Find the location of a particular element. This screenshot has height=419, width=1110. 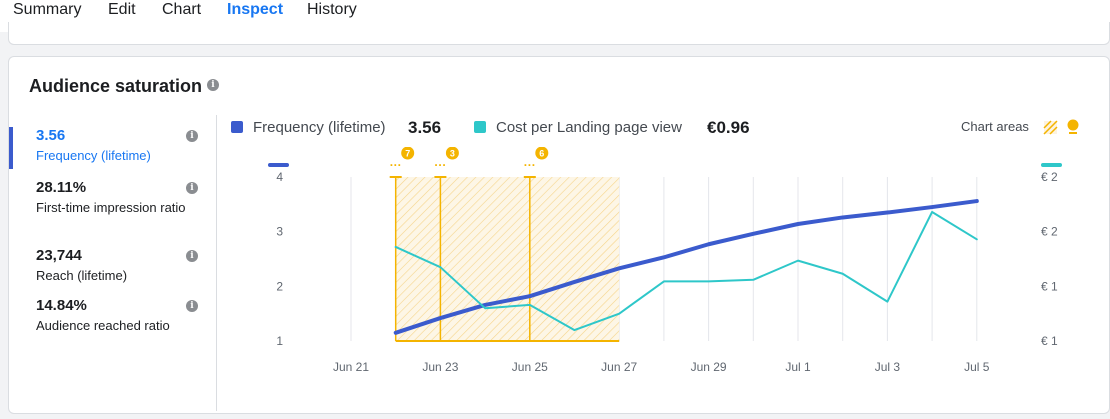

metric-label: First-time impression ratio is located at coordinates (111, 207).